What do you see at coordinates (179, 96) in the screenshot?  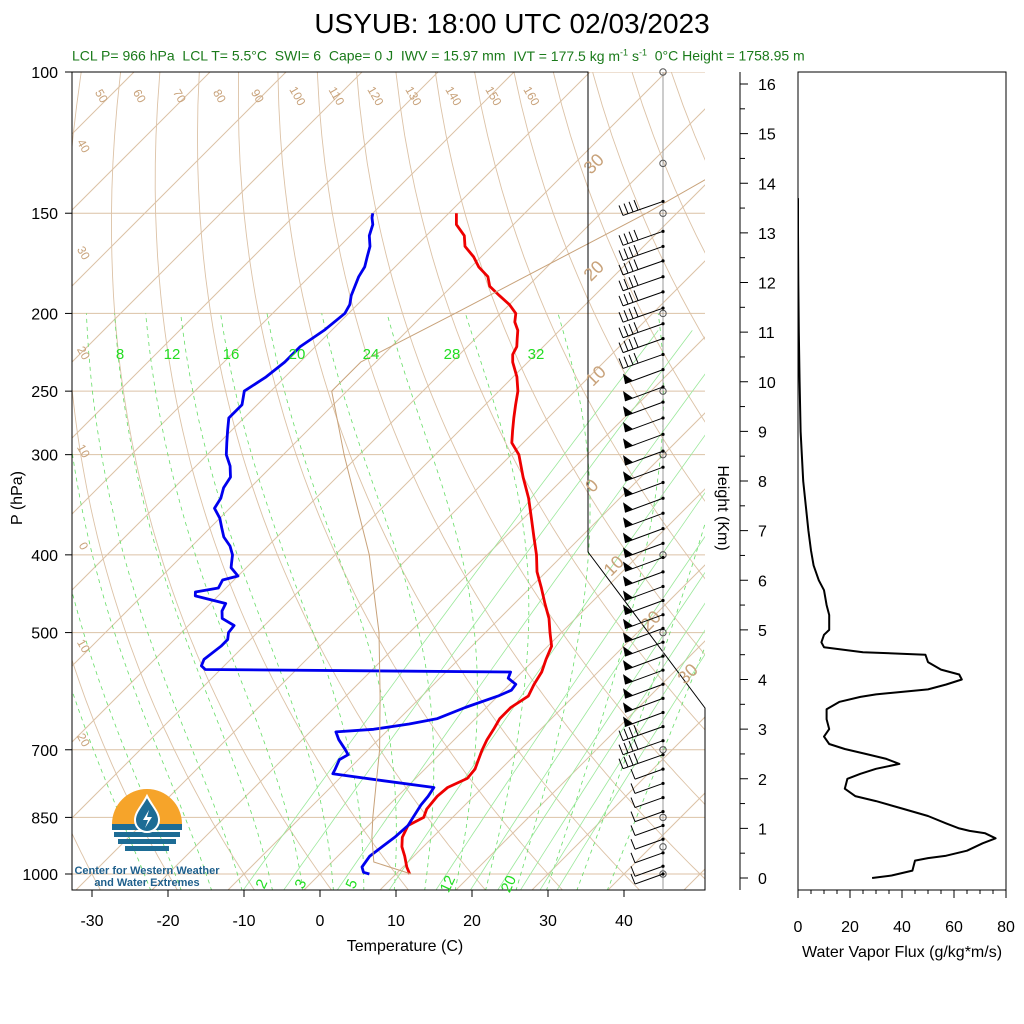 I see `dry-adiabat-label: 70` at bounding box center [179, 96].